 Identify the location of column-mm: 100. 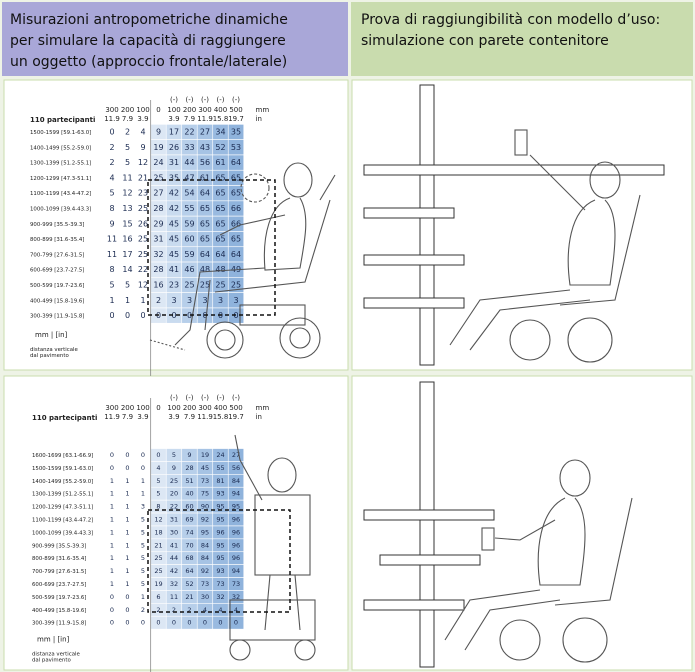
(173, 110).